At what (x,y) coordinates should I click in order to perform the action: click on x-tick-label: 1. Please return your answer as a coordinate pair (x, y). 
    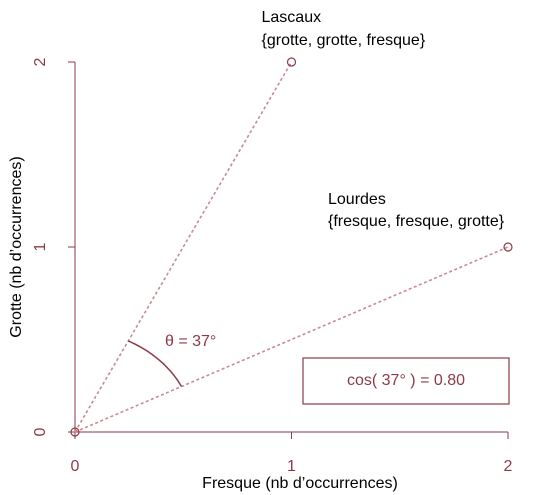
    Looking at the image, I should click on (291, 466).